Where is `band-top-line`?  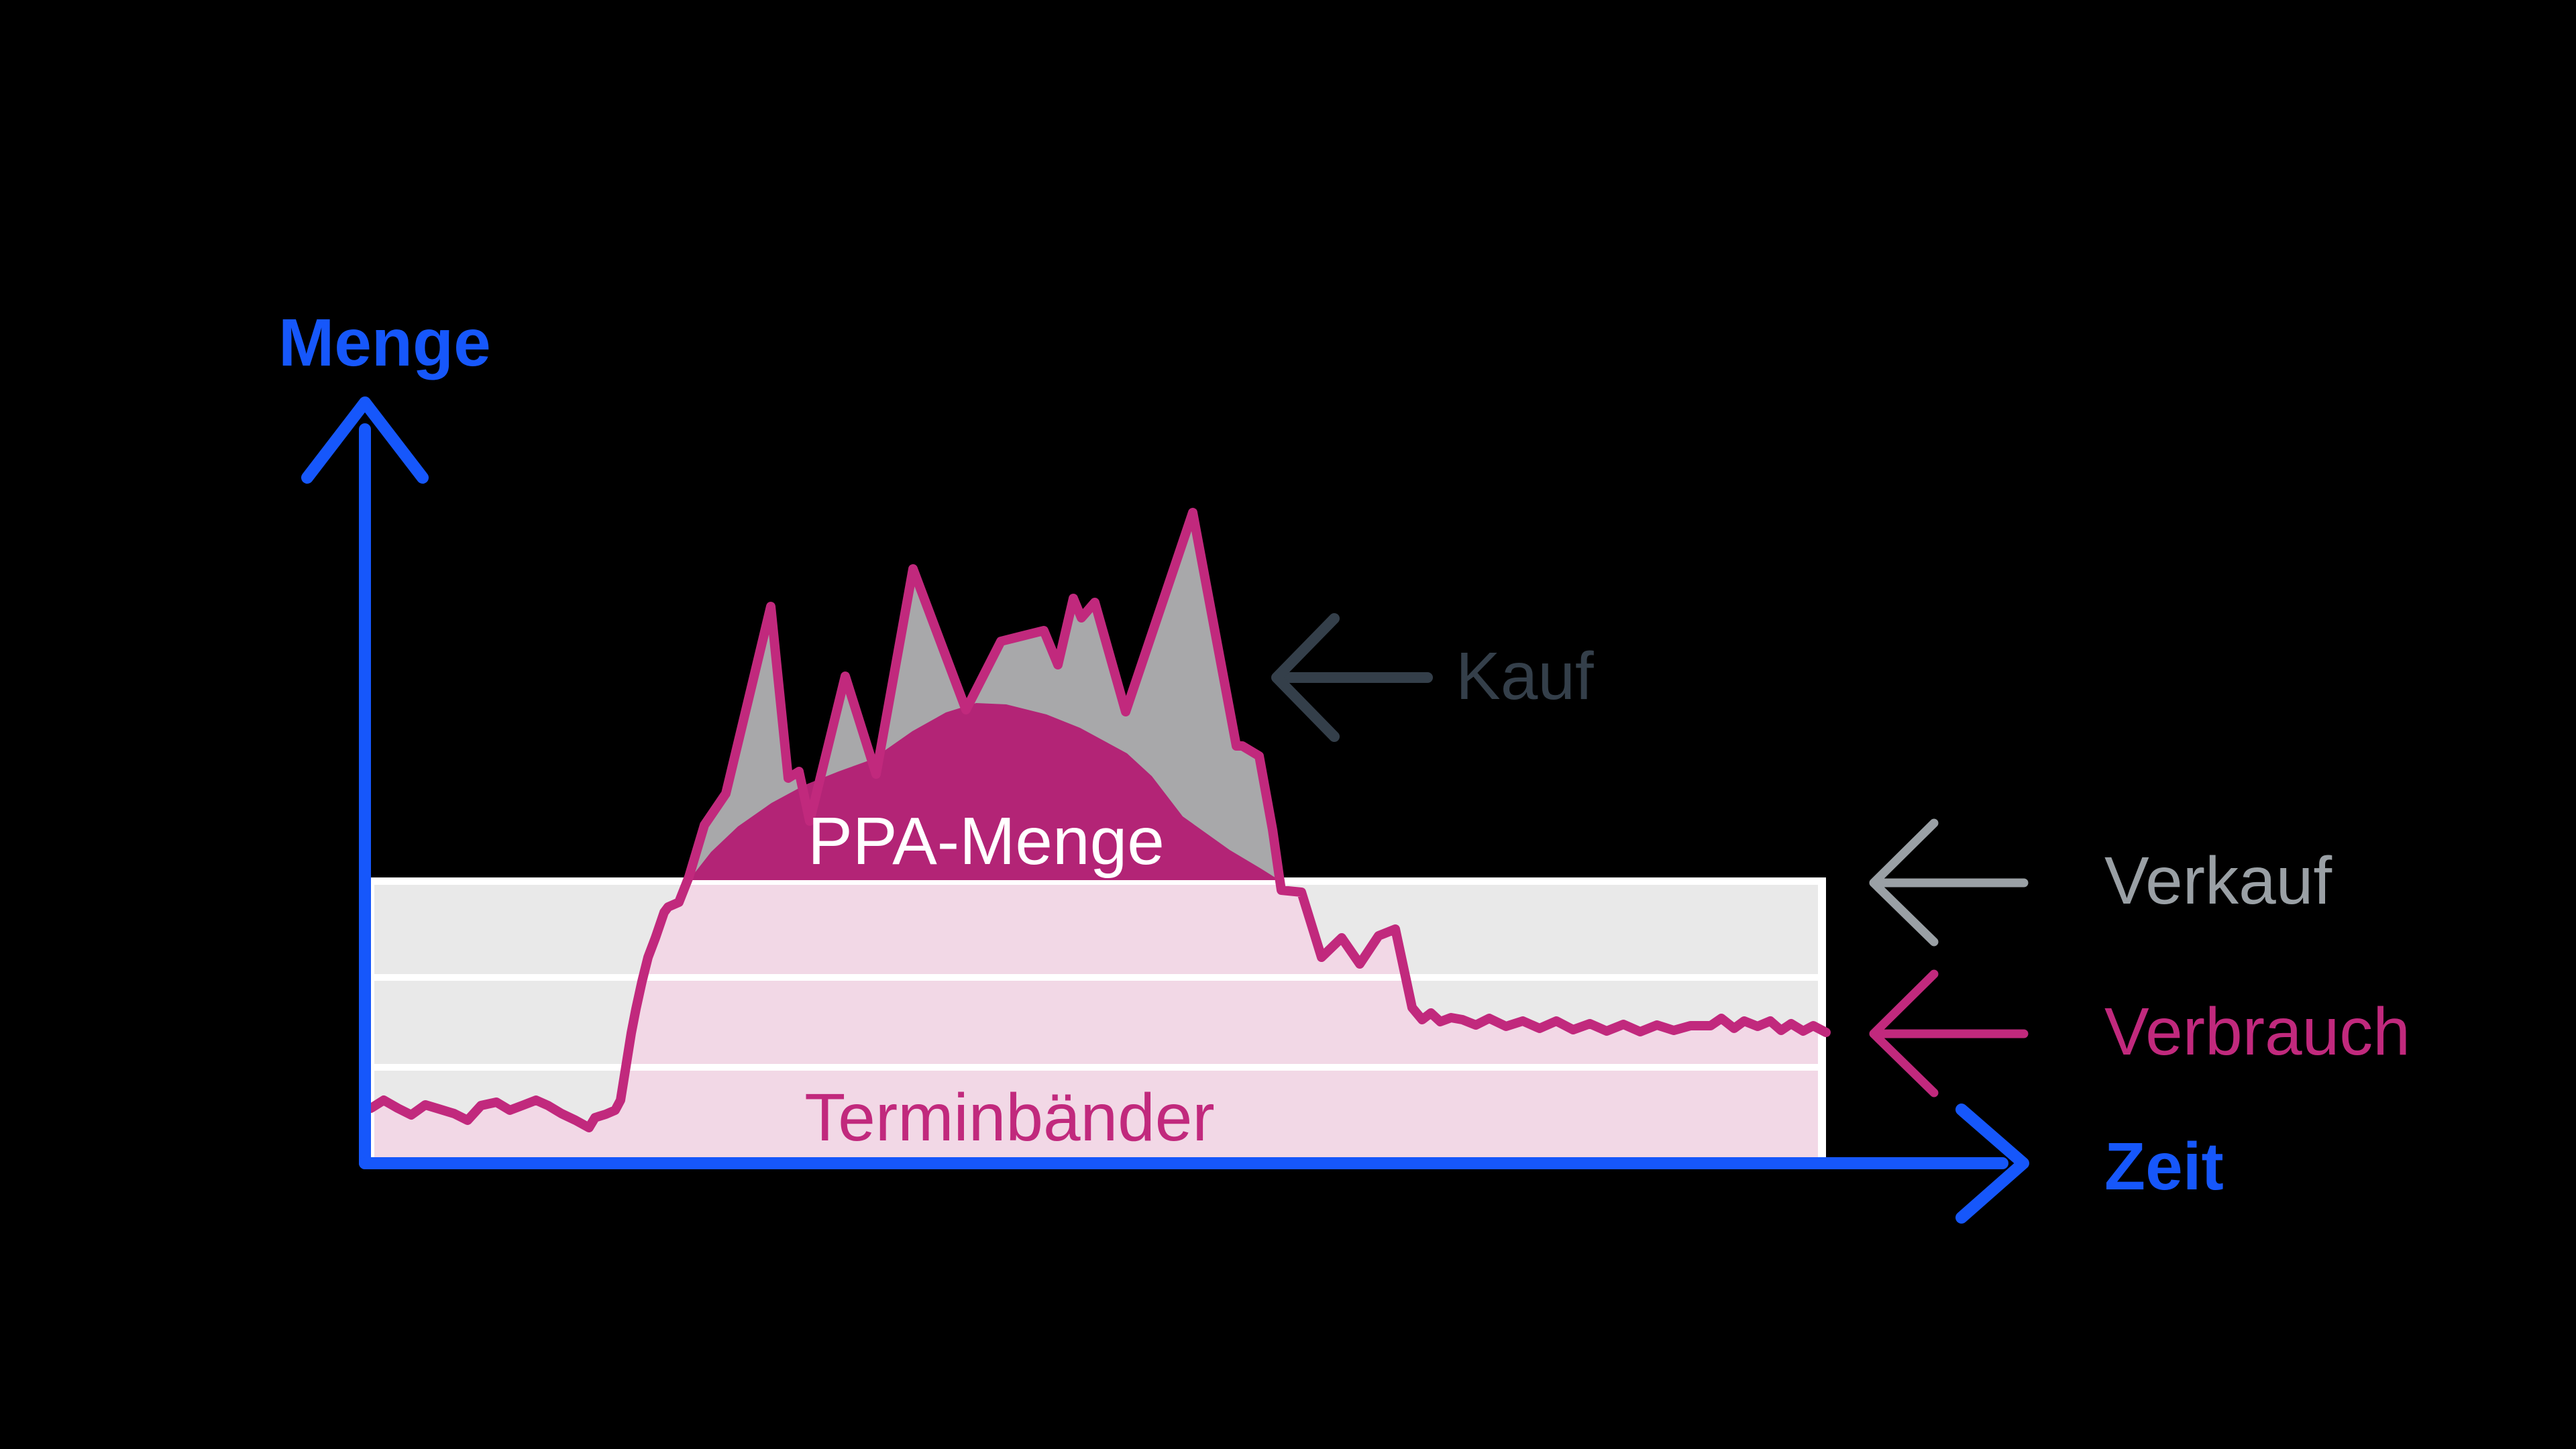 band-top-line is located at coordinates (1098, 881).